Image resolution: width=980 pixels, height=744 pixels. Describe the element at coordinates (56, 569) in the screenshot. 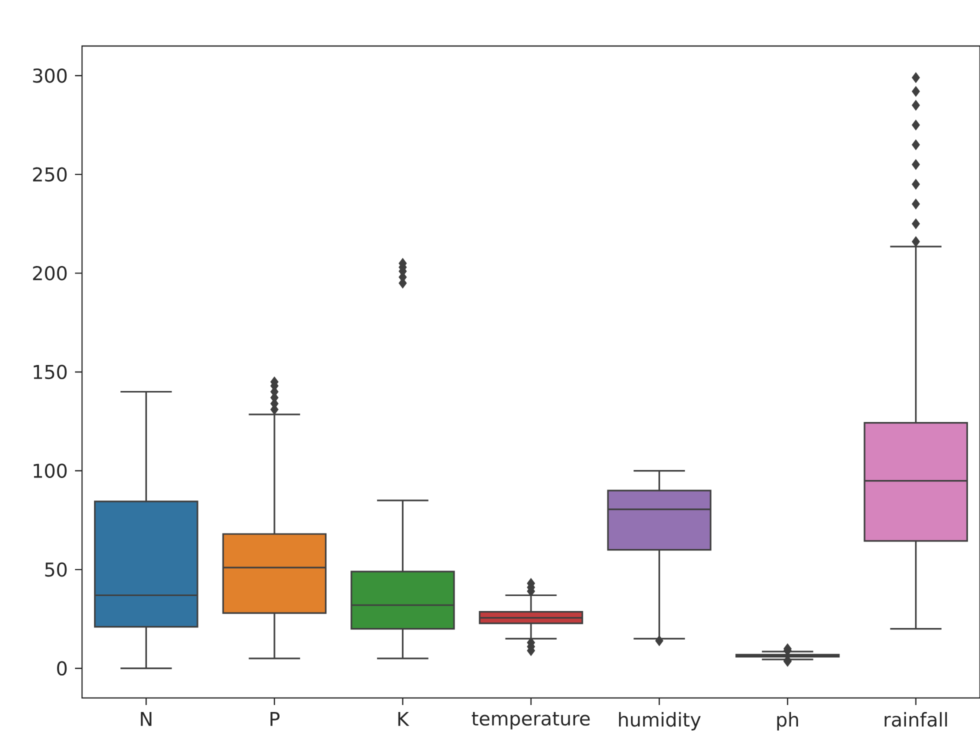

I see `y-tick-label: 50` at that location.